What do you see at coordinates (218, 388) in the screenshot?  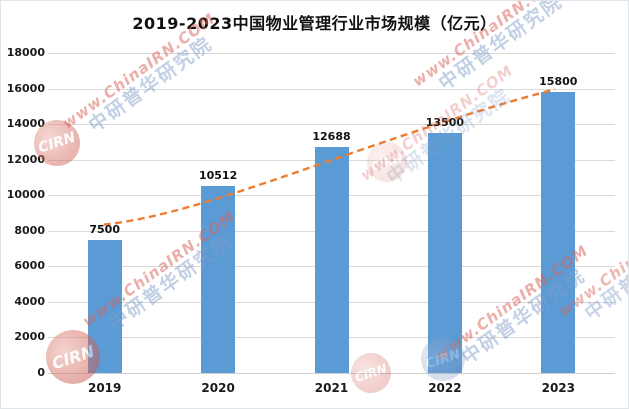 I see `x-axis-tick-label: 2020` at bounding box center [218, 388].